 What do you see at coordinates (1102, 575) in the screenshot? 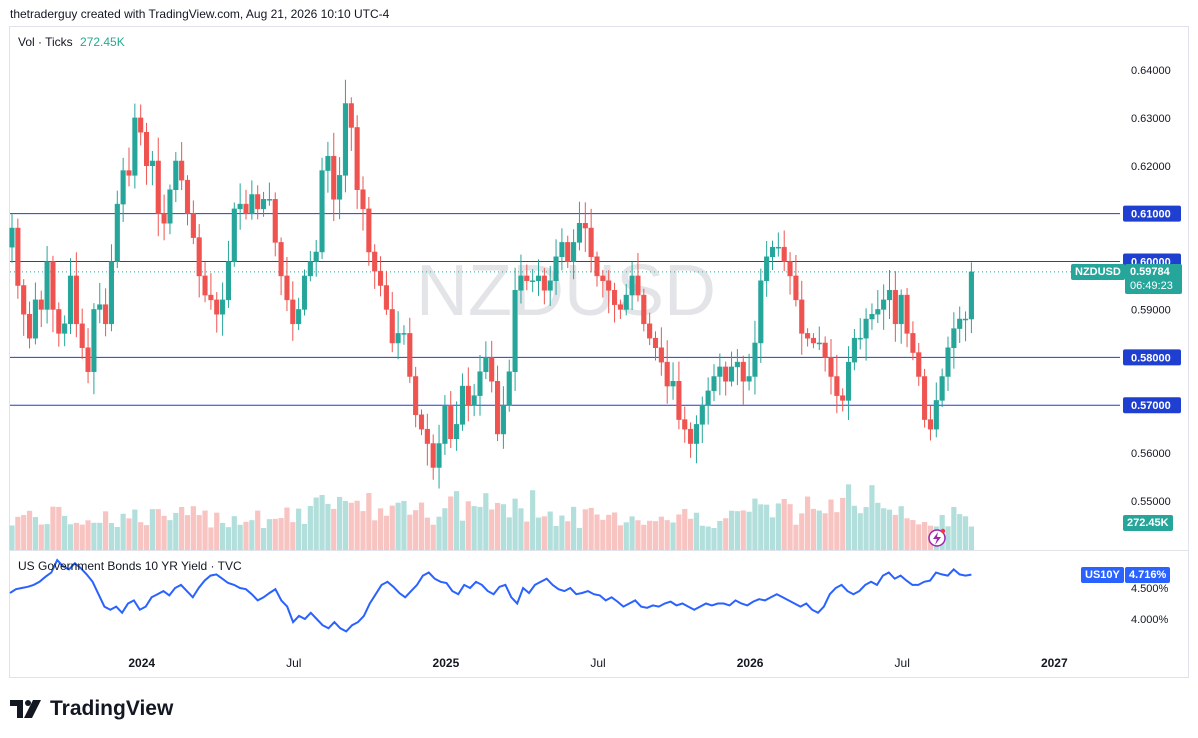
I see `yield-symbol-tag: US10Y` at bounding box center [1102, 575].